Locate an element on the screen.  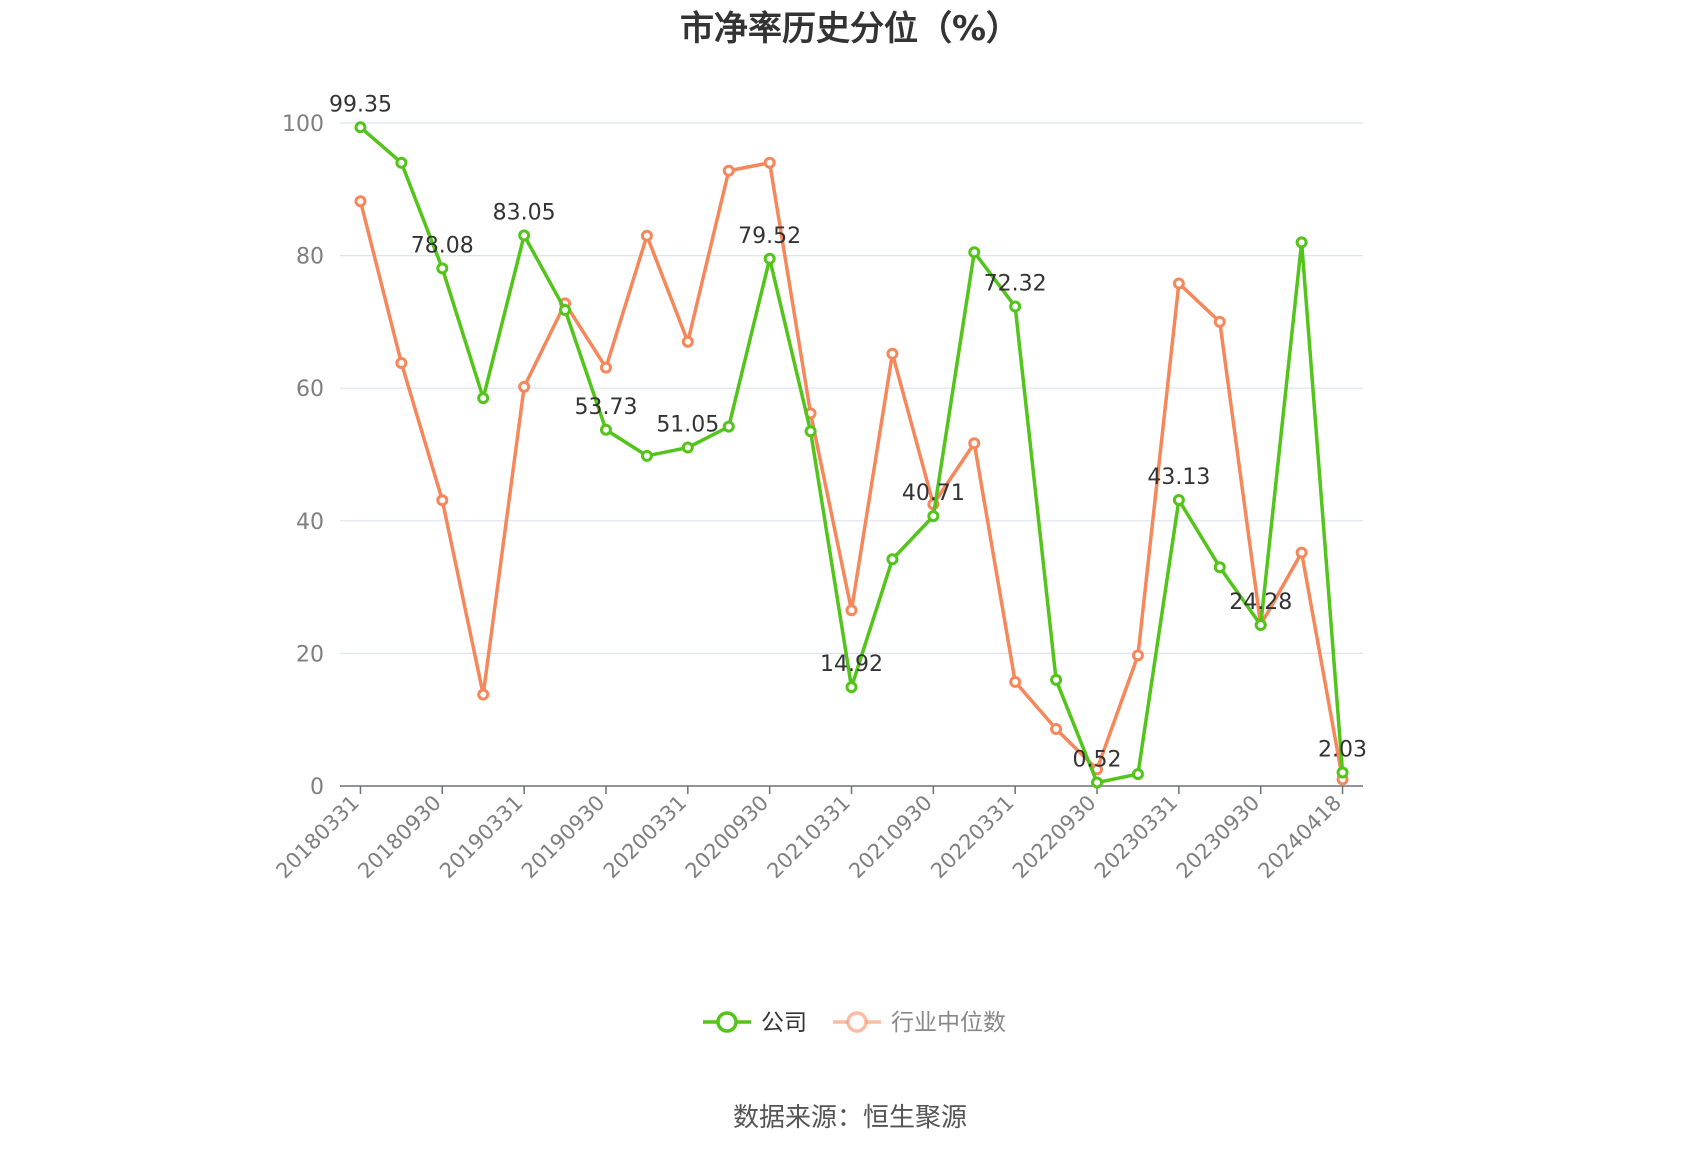
y-tick-label: 80 is located at coordinates (310, 257).